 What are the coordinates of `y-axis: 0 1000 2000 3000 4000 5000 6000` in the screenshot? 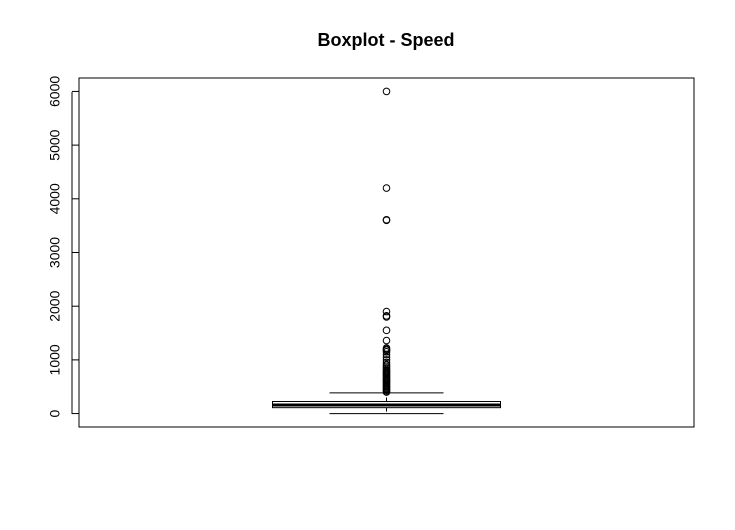 It's located at (63, 246).